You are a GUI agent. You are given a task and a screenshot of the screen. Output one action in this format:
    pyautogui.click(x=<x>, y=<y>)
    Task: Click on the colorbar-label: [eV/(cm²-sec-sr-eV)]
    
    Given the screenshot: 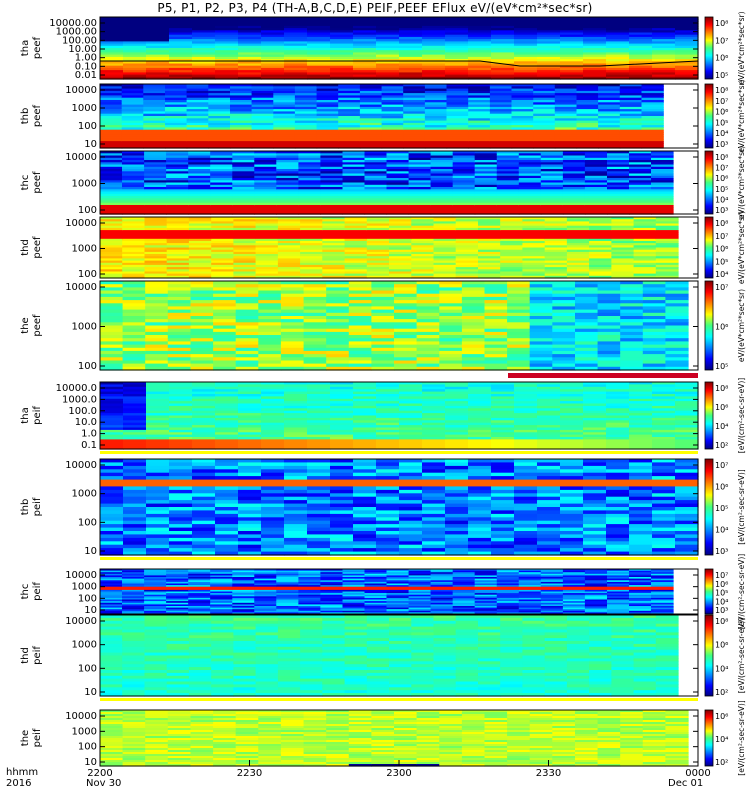 What is the action you would take?
    pyautogui.click(x=741, y=656)
    